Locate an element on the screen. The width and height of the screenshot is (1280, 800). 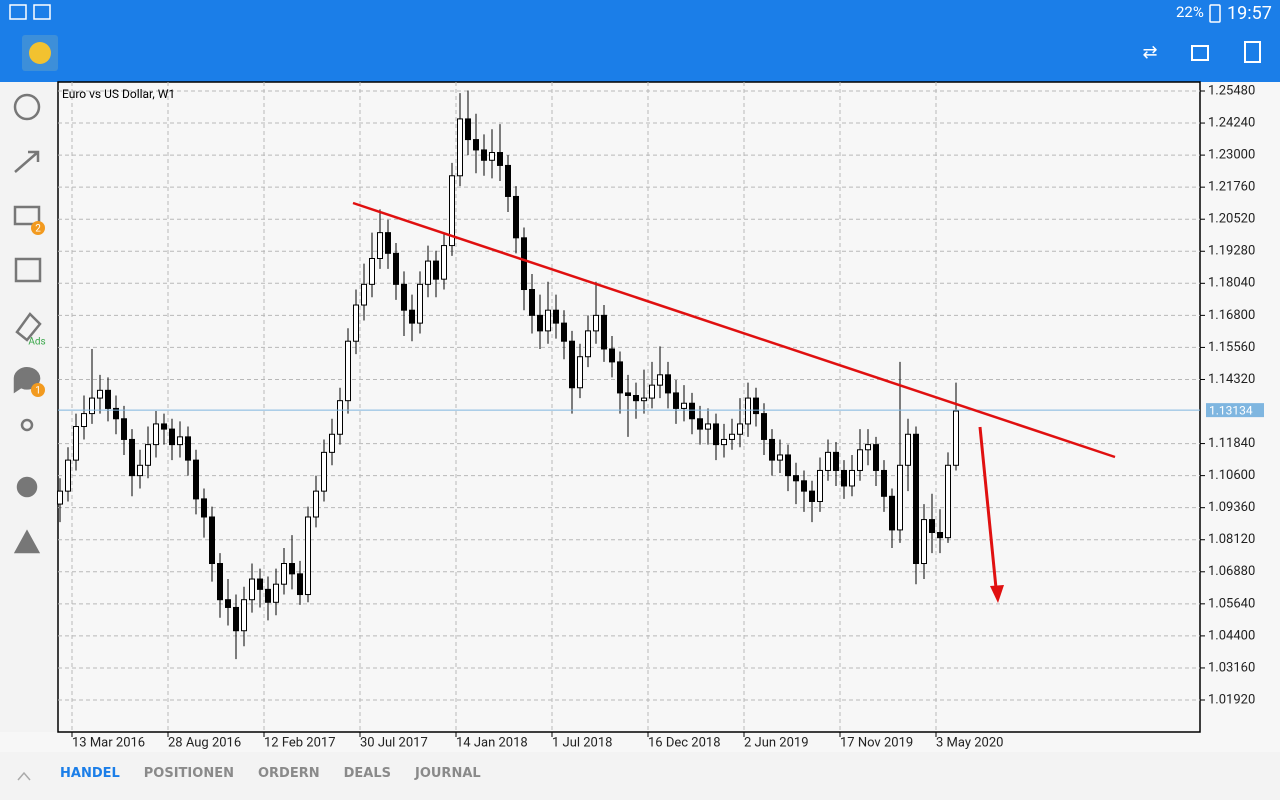
tab: ORDERN is located at coordinates (288, 773).